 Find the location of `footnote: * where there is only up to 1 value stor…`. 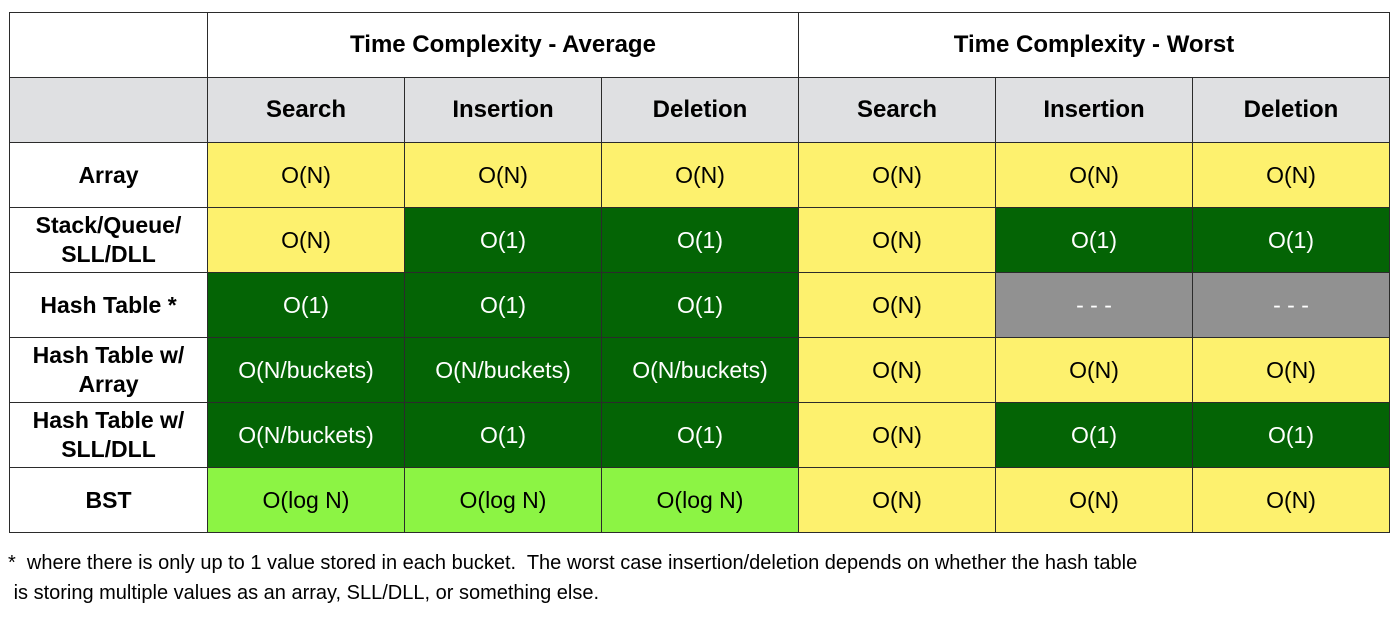

footnote: * where there is only up to 1 value stor… is located at coordinates (573, 578).